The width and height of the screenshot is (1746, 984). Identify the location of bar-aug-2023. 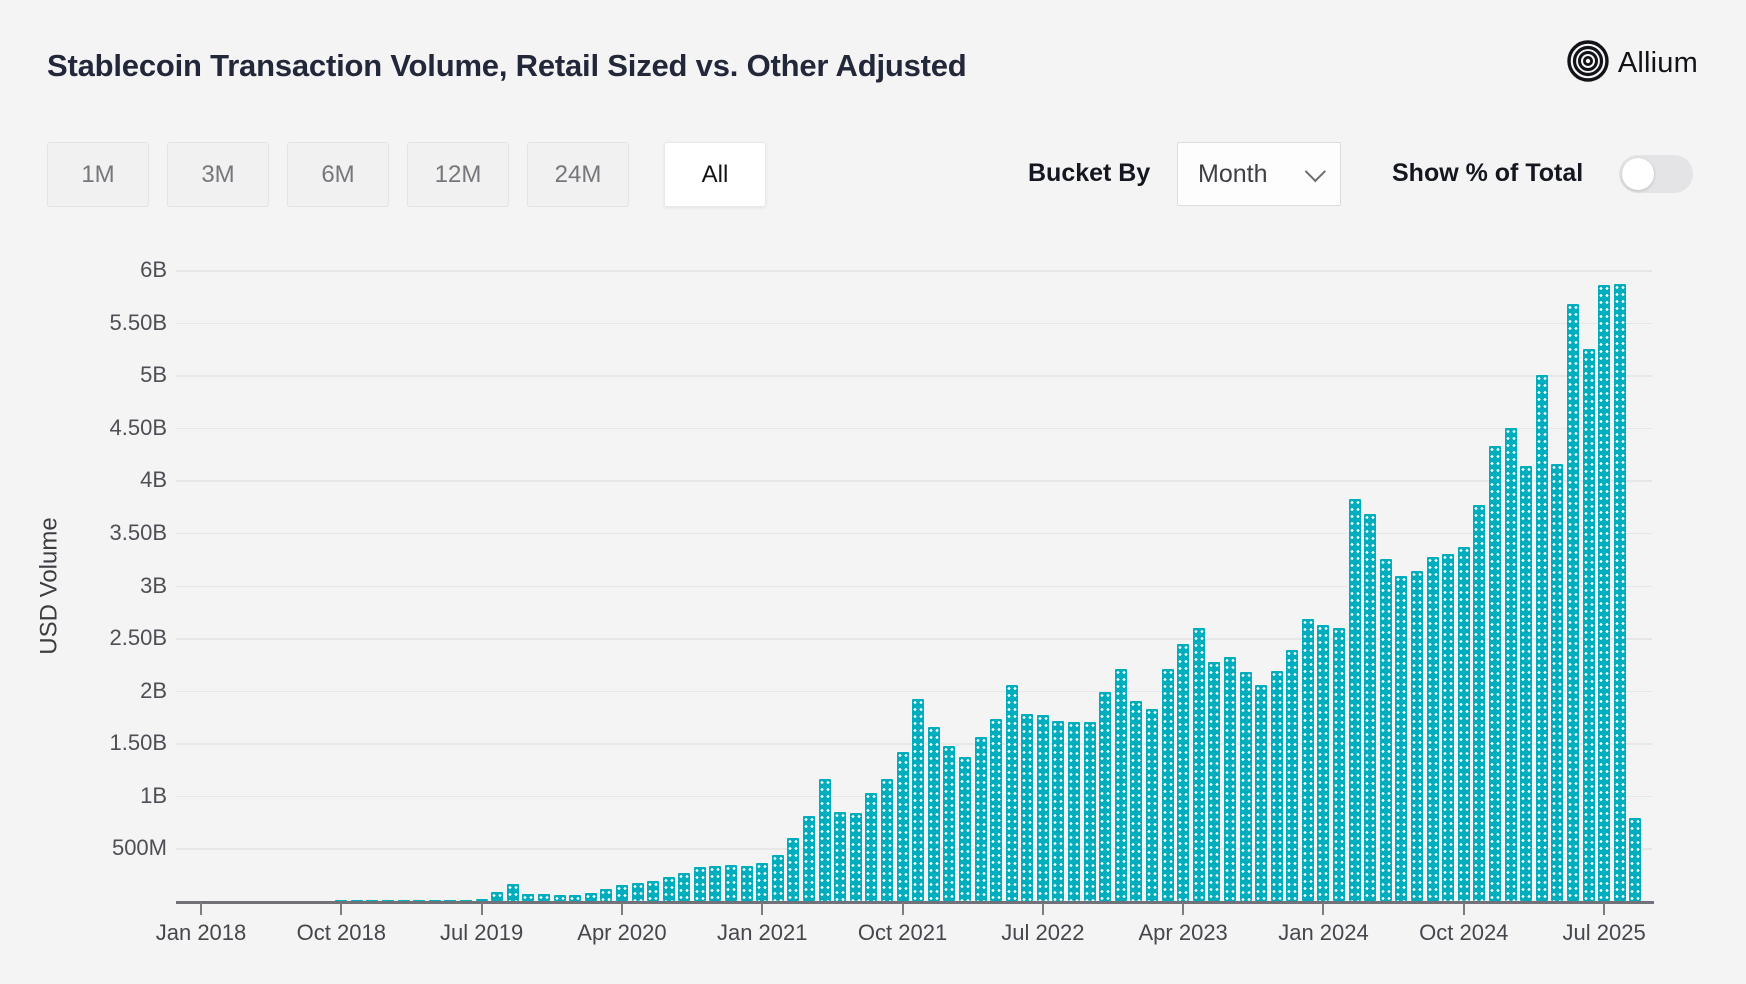
(1245, 786).